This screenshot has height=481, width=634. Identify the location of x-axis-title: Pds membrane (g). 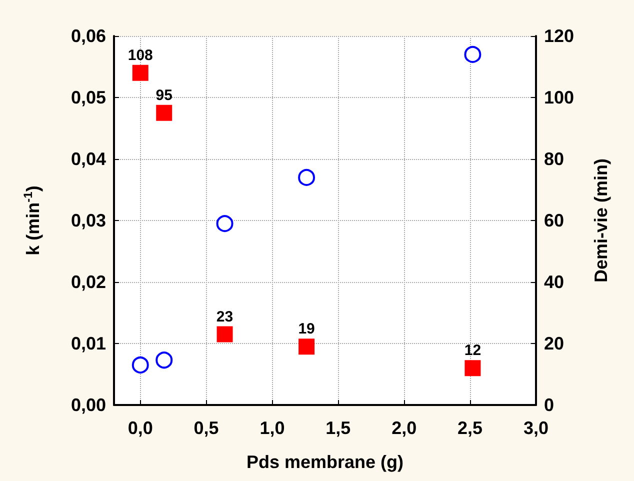
(325, 462).